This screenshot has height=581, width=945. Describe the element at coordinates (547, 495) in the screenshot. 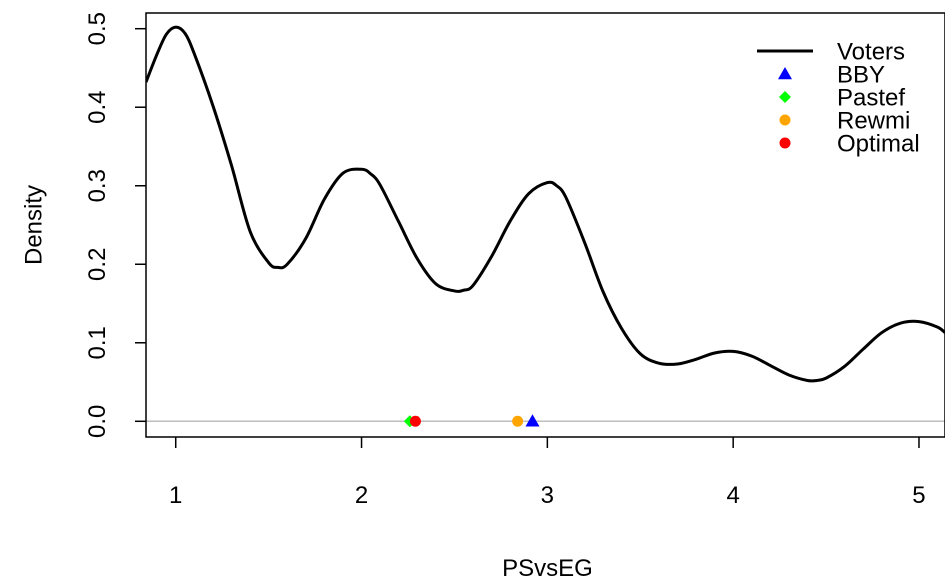

I see `x-tick-label: 3` at that location.